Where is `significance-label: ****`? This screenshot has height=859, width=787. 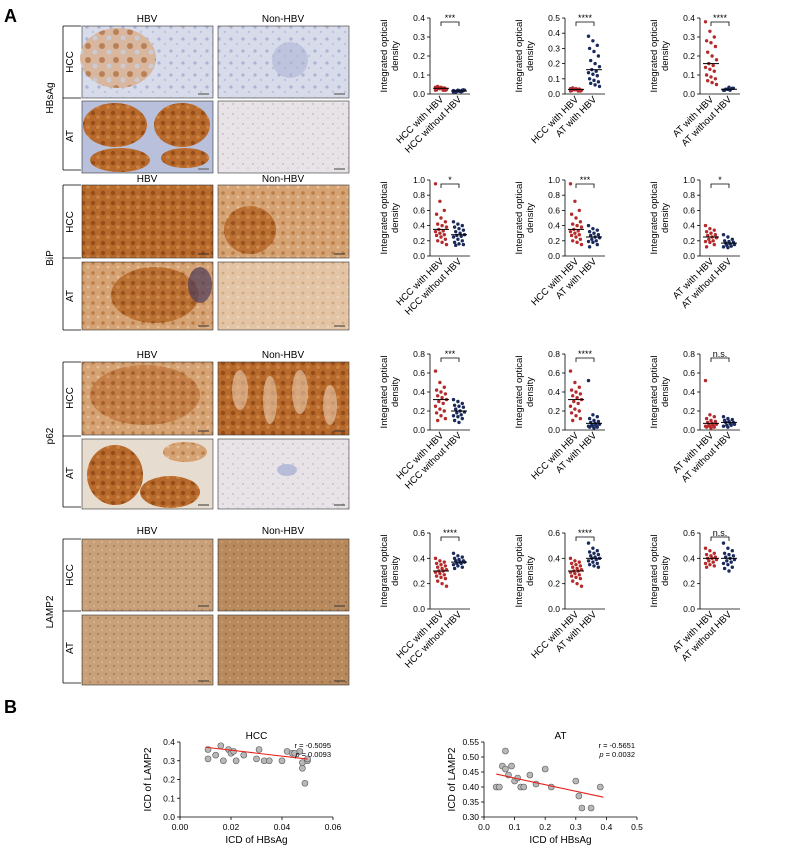
significance-label: **** is located at coordinates (585, 354).